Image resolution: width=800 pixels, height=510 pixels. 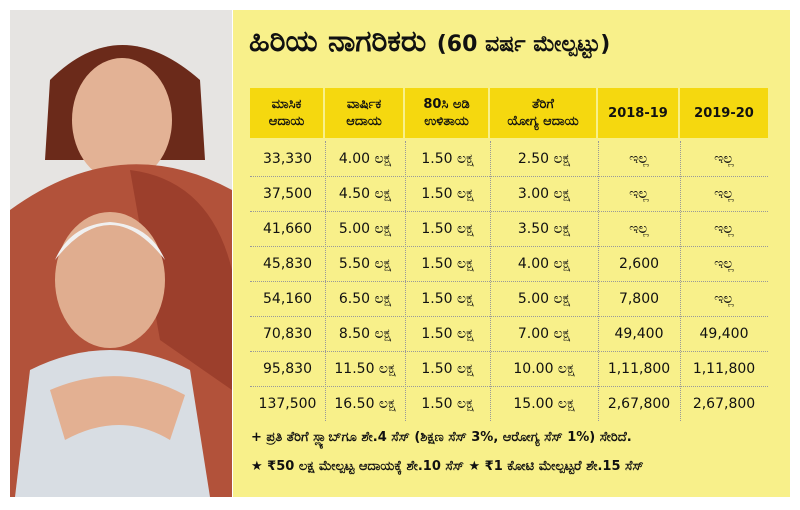 What do you see at coordinates (287, 193) in the screenshot?
I see `table-cell: 37,500` at bounding box center [287, 193].